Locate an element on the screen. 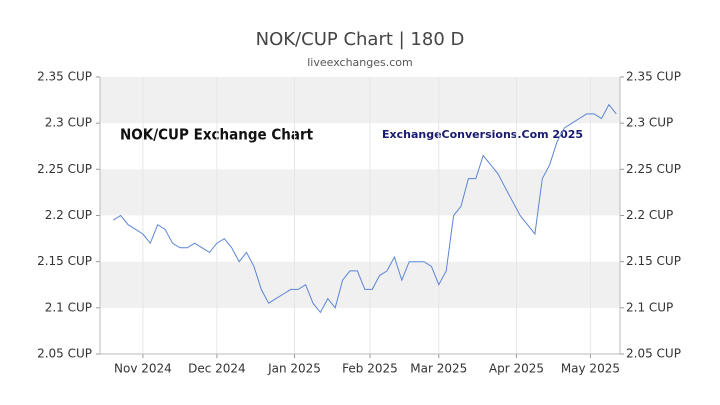 The image size is (720, 405). y-tick-label: 2.35 CUP is located at coordinates (64, 77).